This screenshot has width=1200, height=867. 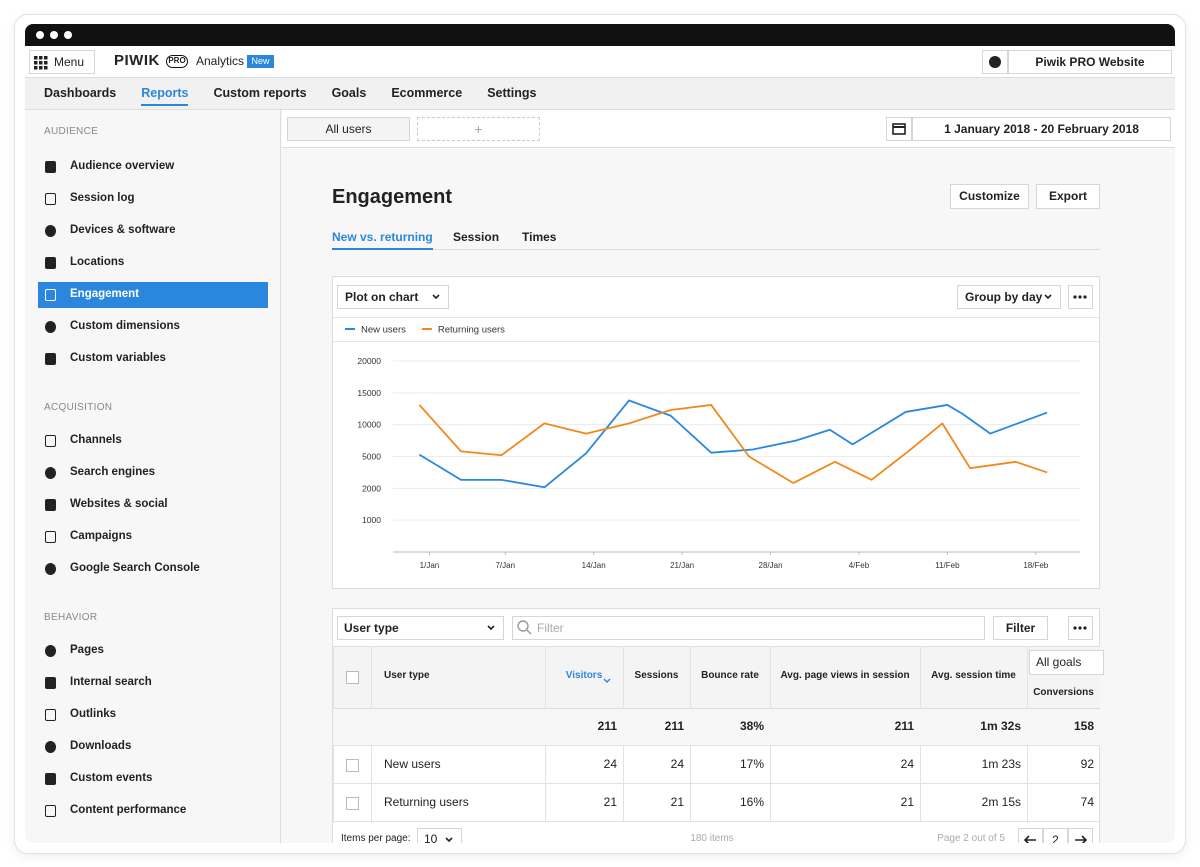 What do you see at coordinates (260, 61) in the screenshot?
I see `product-badge: New` at bounding box center [260, 61].